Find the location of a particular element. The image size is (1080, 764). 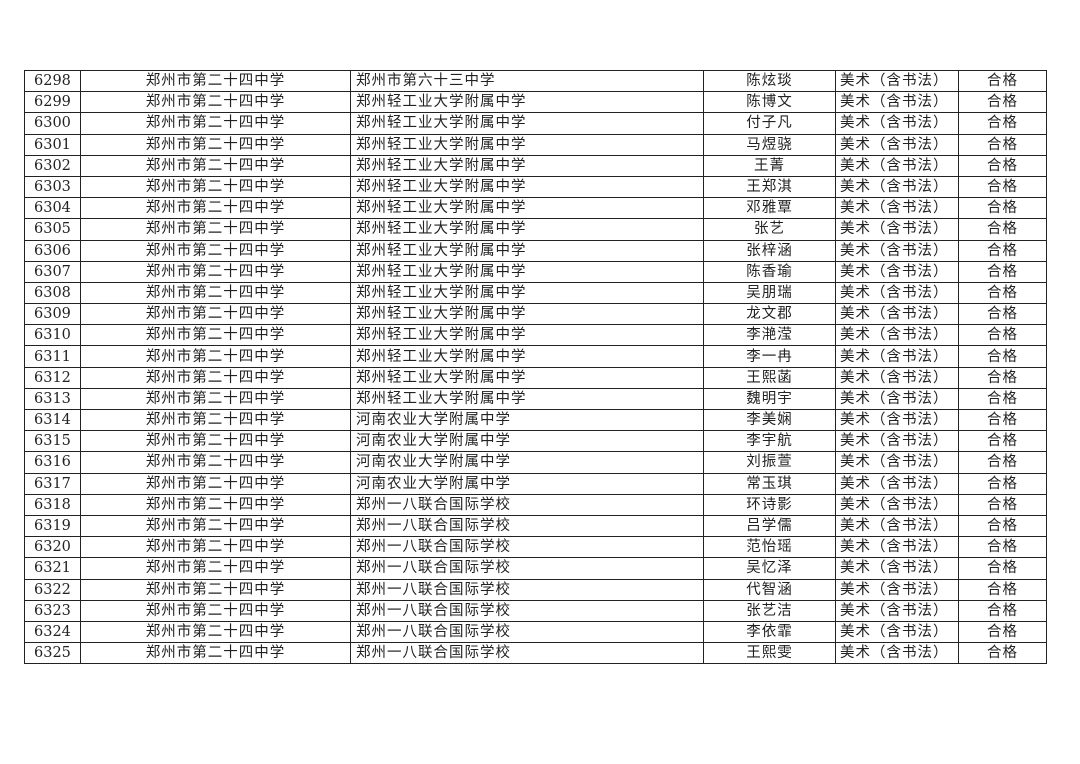

table-row: 6301 郑州市第二十四中学 郑州轻工业大学附属中学 马煜骁 美术（含书法） 合格 is located at coordinates (535, 144).